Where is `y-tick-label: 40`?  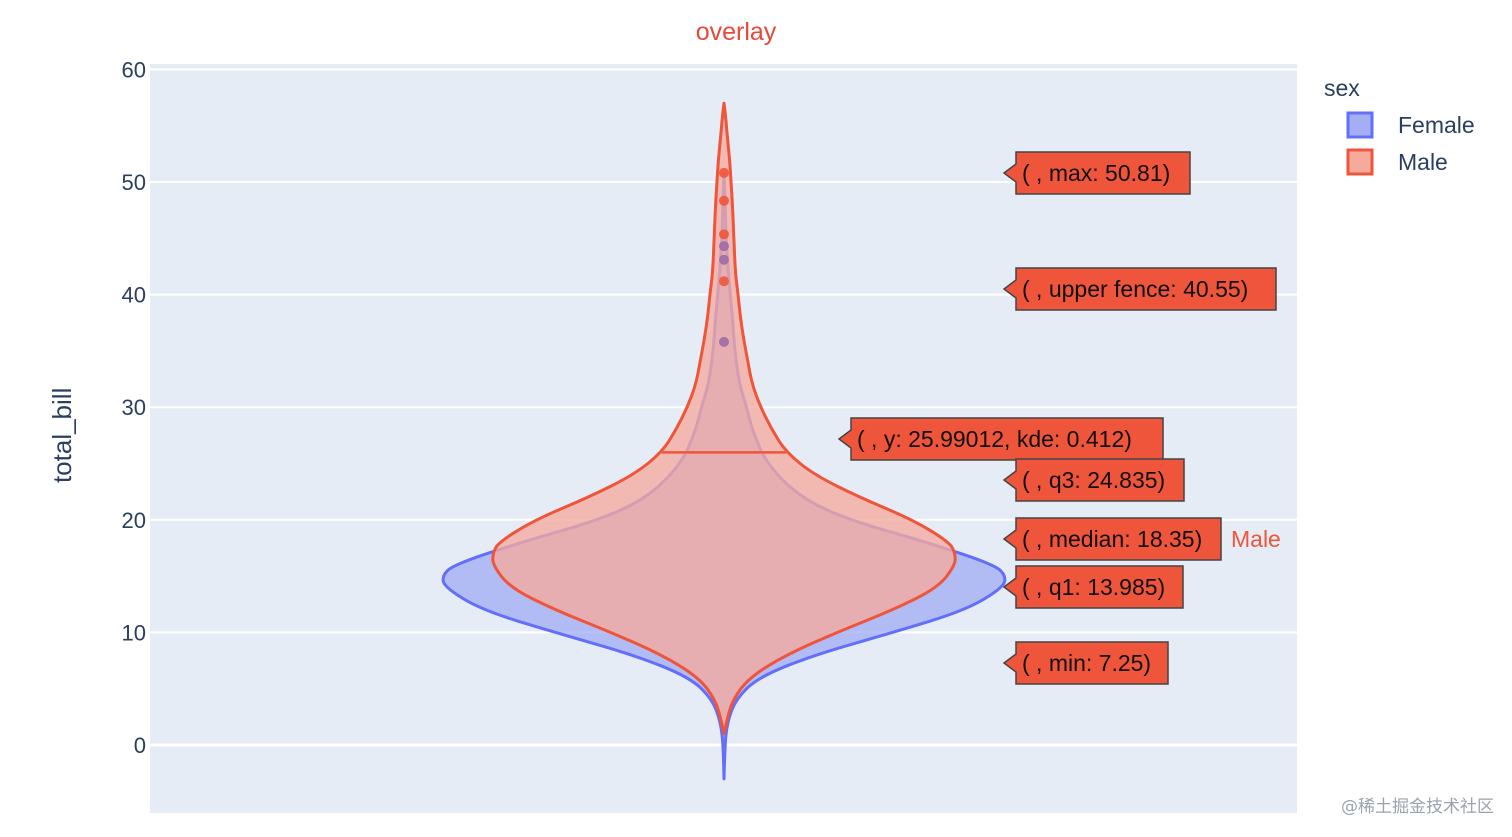
y-tick-label: 40 is located at coordinates (134, 295).